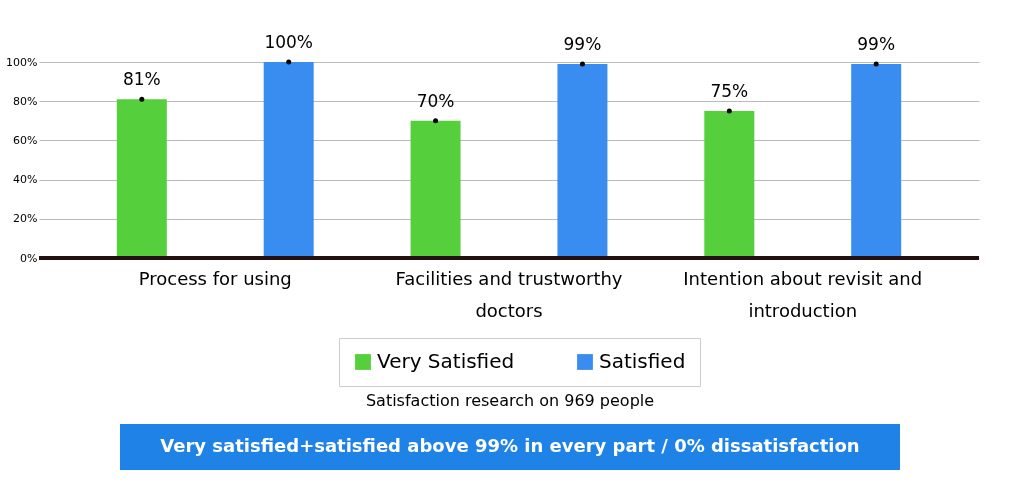 The image size is (1020, 494). What do you see at coordinates (803, 294) in the screenshot?
I see `x-tick-label: Intention about revisit and introduction` at bounding box center [803, 294].